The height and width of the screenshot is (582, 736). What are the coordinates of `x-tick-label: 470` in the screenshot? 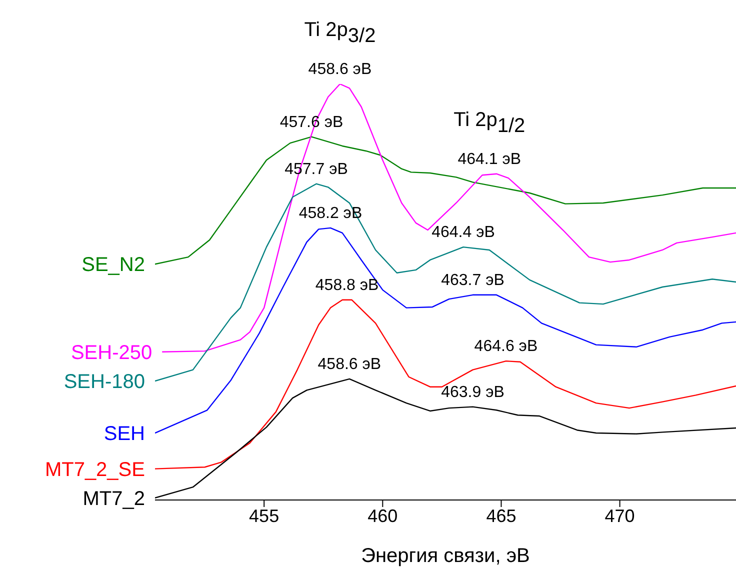 It's located at (619, 516).